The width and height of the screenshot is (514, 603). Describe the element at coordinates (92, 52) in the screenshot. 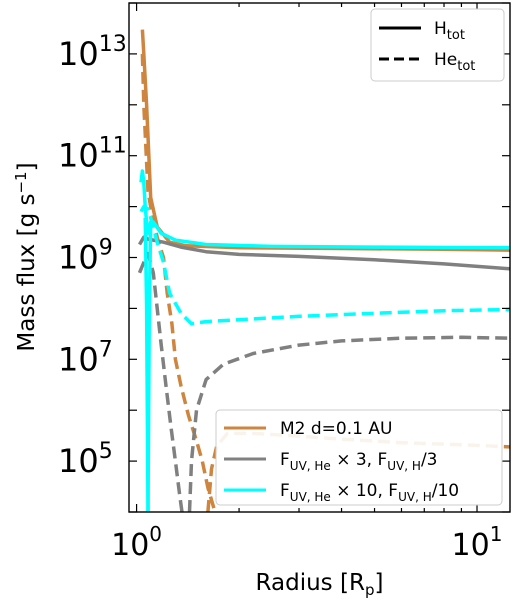

I see `y-tick-label: 1013` at that location.